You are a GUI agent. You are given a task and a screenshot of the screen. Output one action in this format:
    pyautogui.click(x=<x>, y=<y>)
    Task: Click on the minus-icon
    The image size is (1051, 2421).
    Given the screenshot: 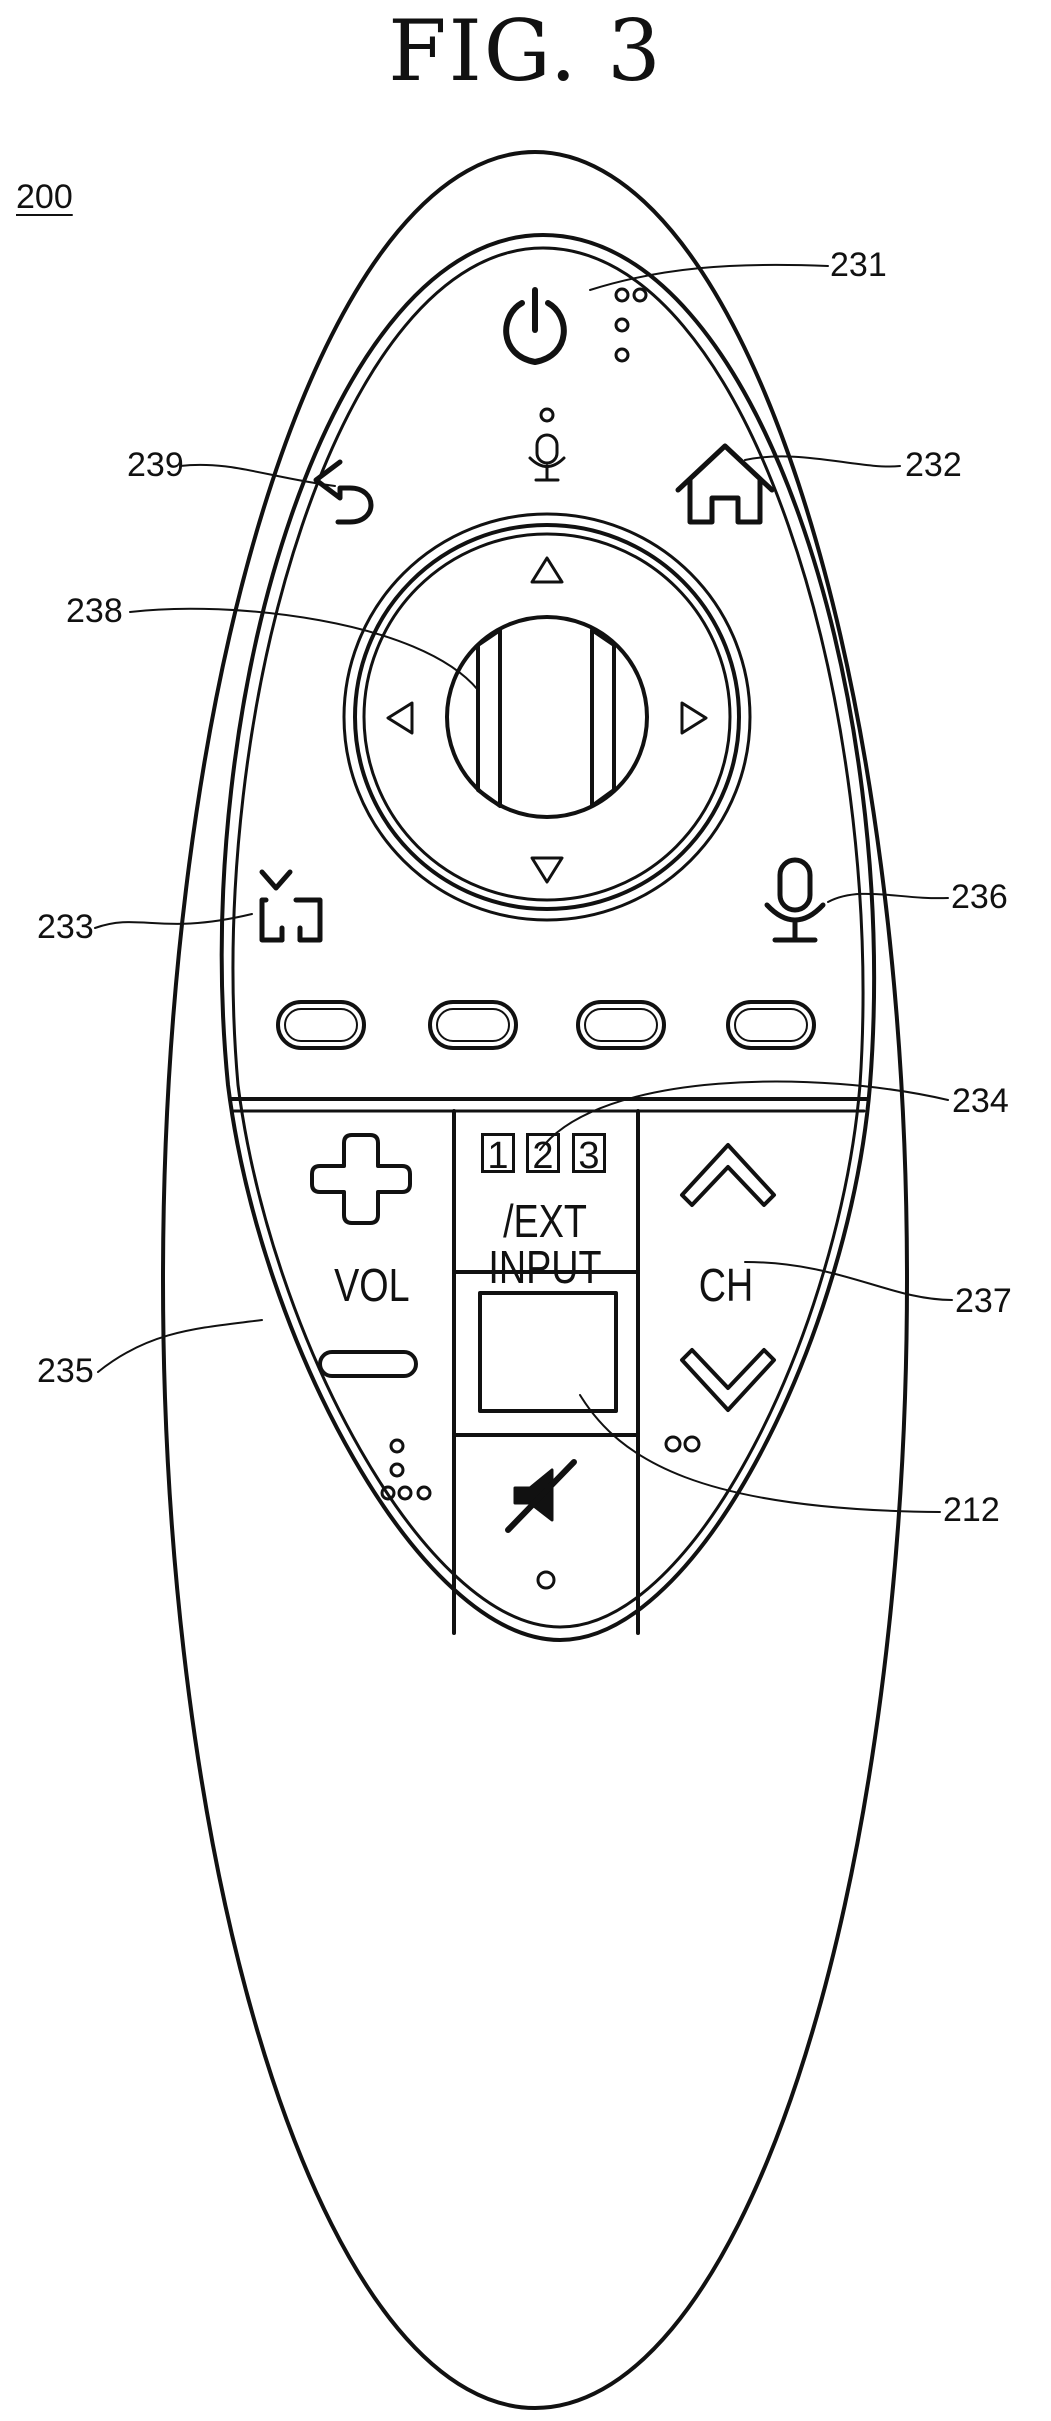 What is the action you would take?
    pyautogui.click(x=368, y=1364)
    